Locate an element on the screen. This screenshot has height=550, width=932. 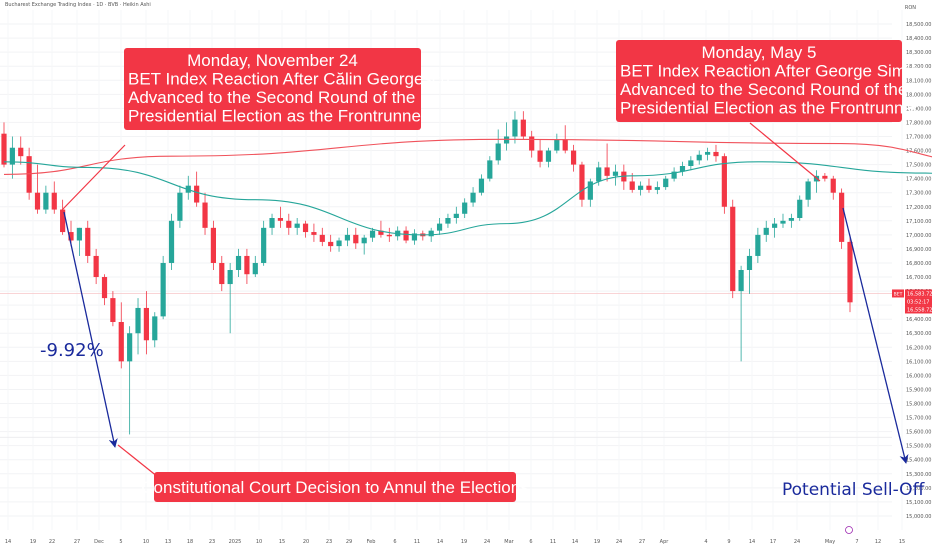
y-tick-label-18: 16,700.00 is located at coordinates (918, 278).